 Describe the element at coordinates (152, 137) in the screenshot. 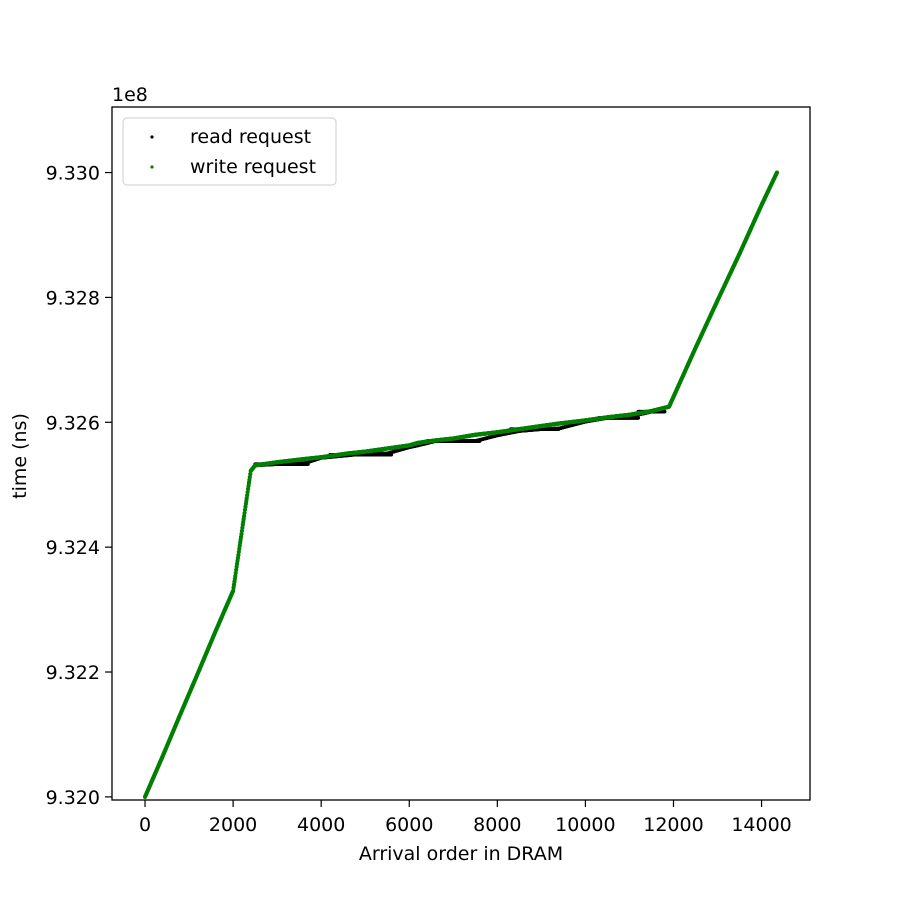

I see `legend-marker-read` at that location.